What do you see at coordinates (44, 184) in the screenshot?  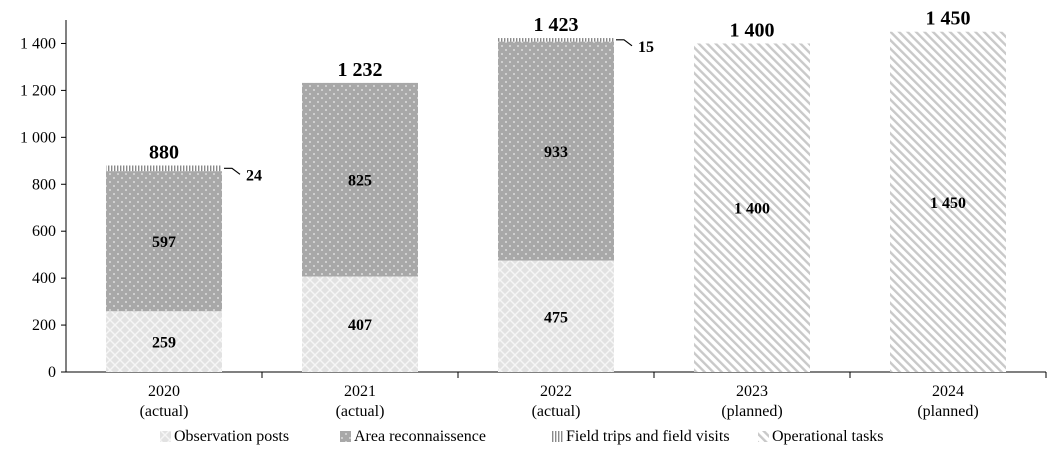 I see `y-tick-label: 800` at bounding box center [44, 184].